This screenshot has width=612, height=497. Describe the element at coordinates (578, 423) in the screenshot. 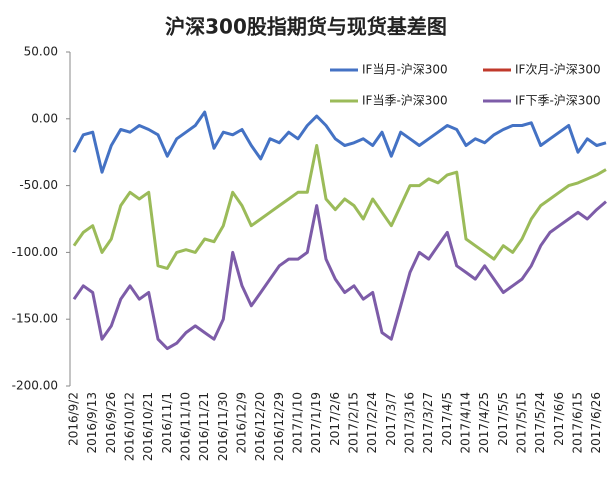

I see `x-tick-label: 2017/6/15` at that location.